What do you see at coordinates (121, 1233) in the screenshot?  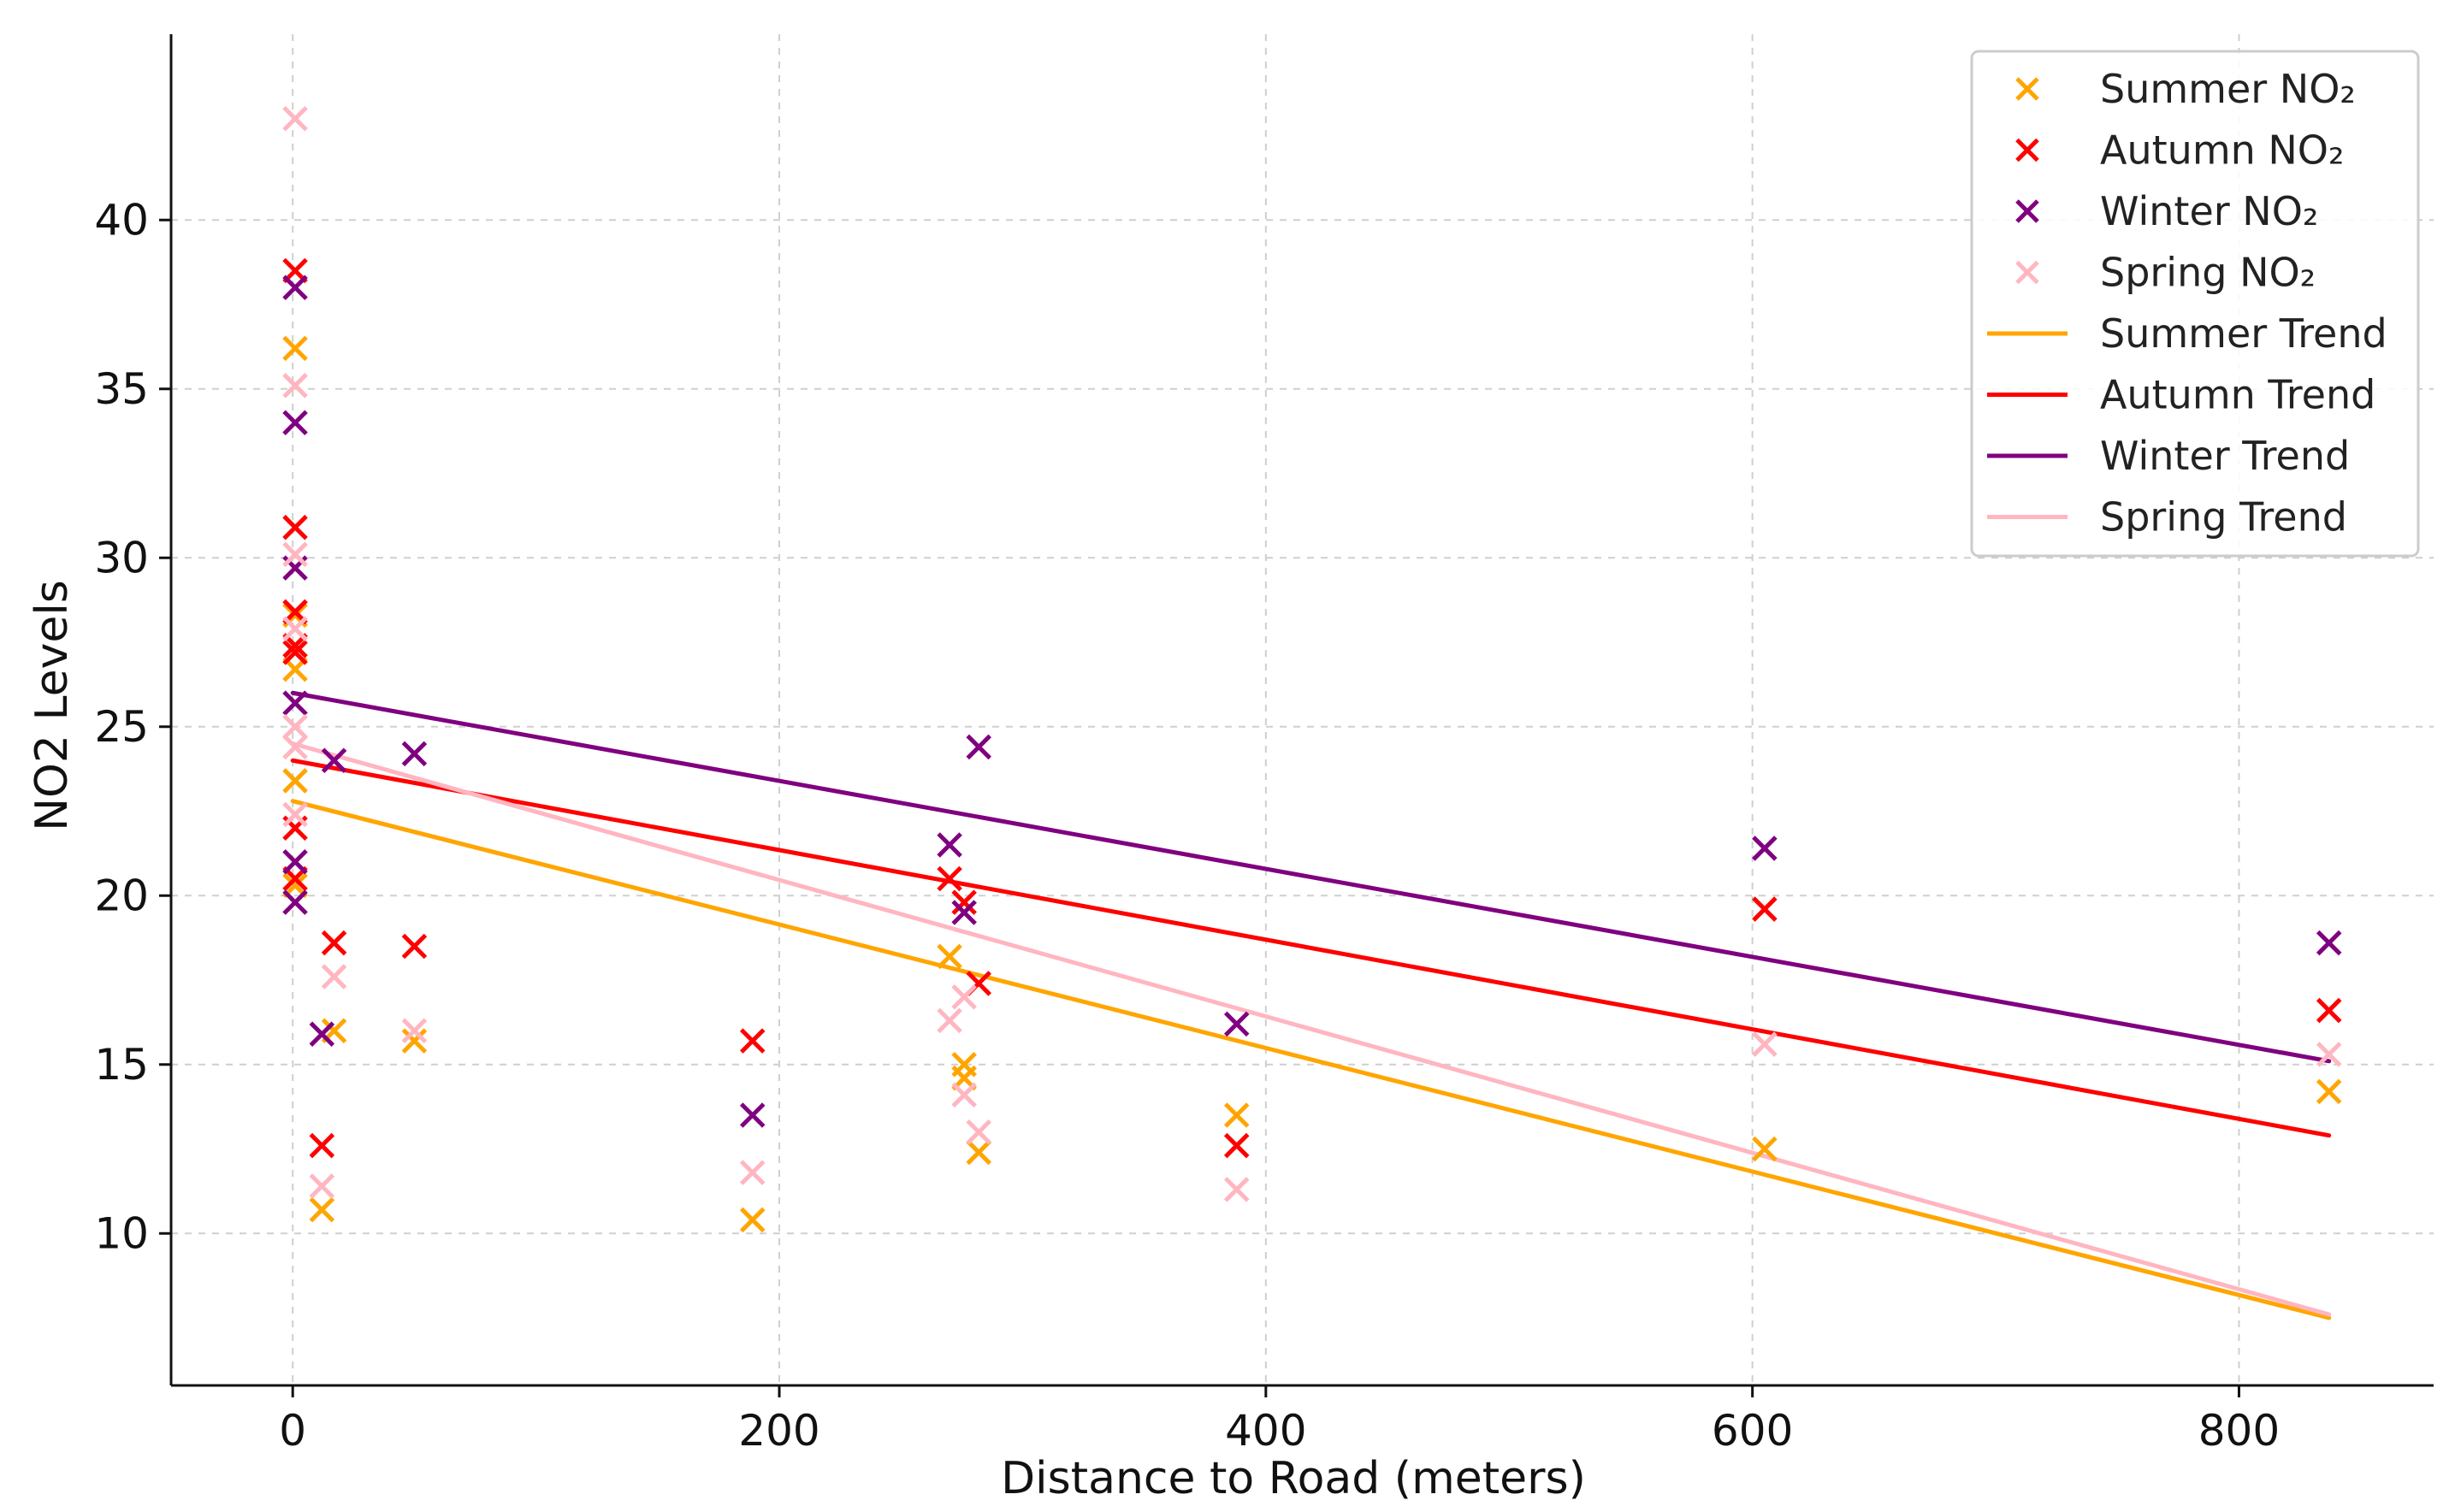 I see `y-tick-label: 10` at bounding box center [121, 1233].